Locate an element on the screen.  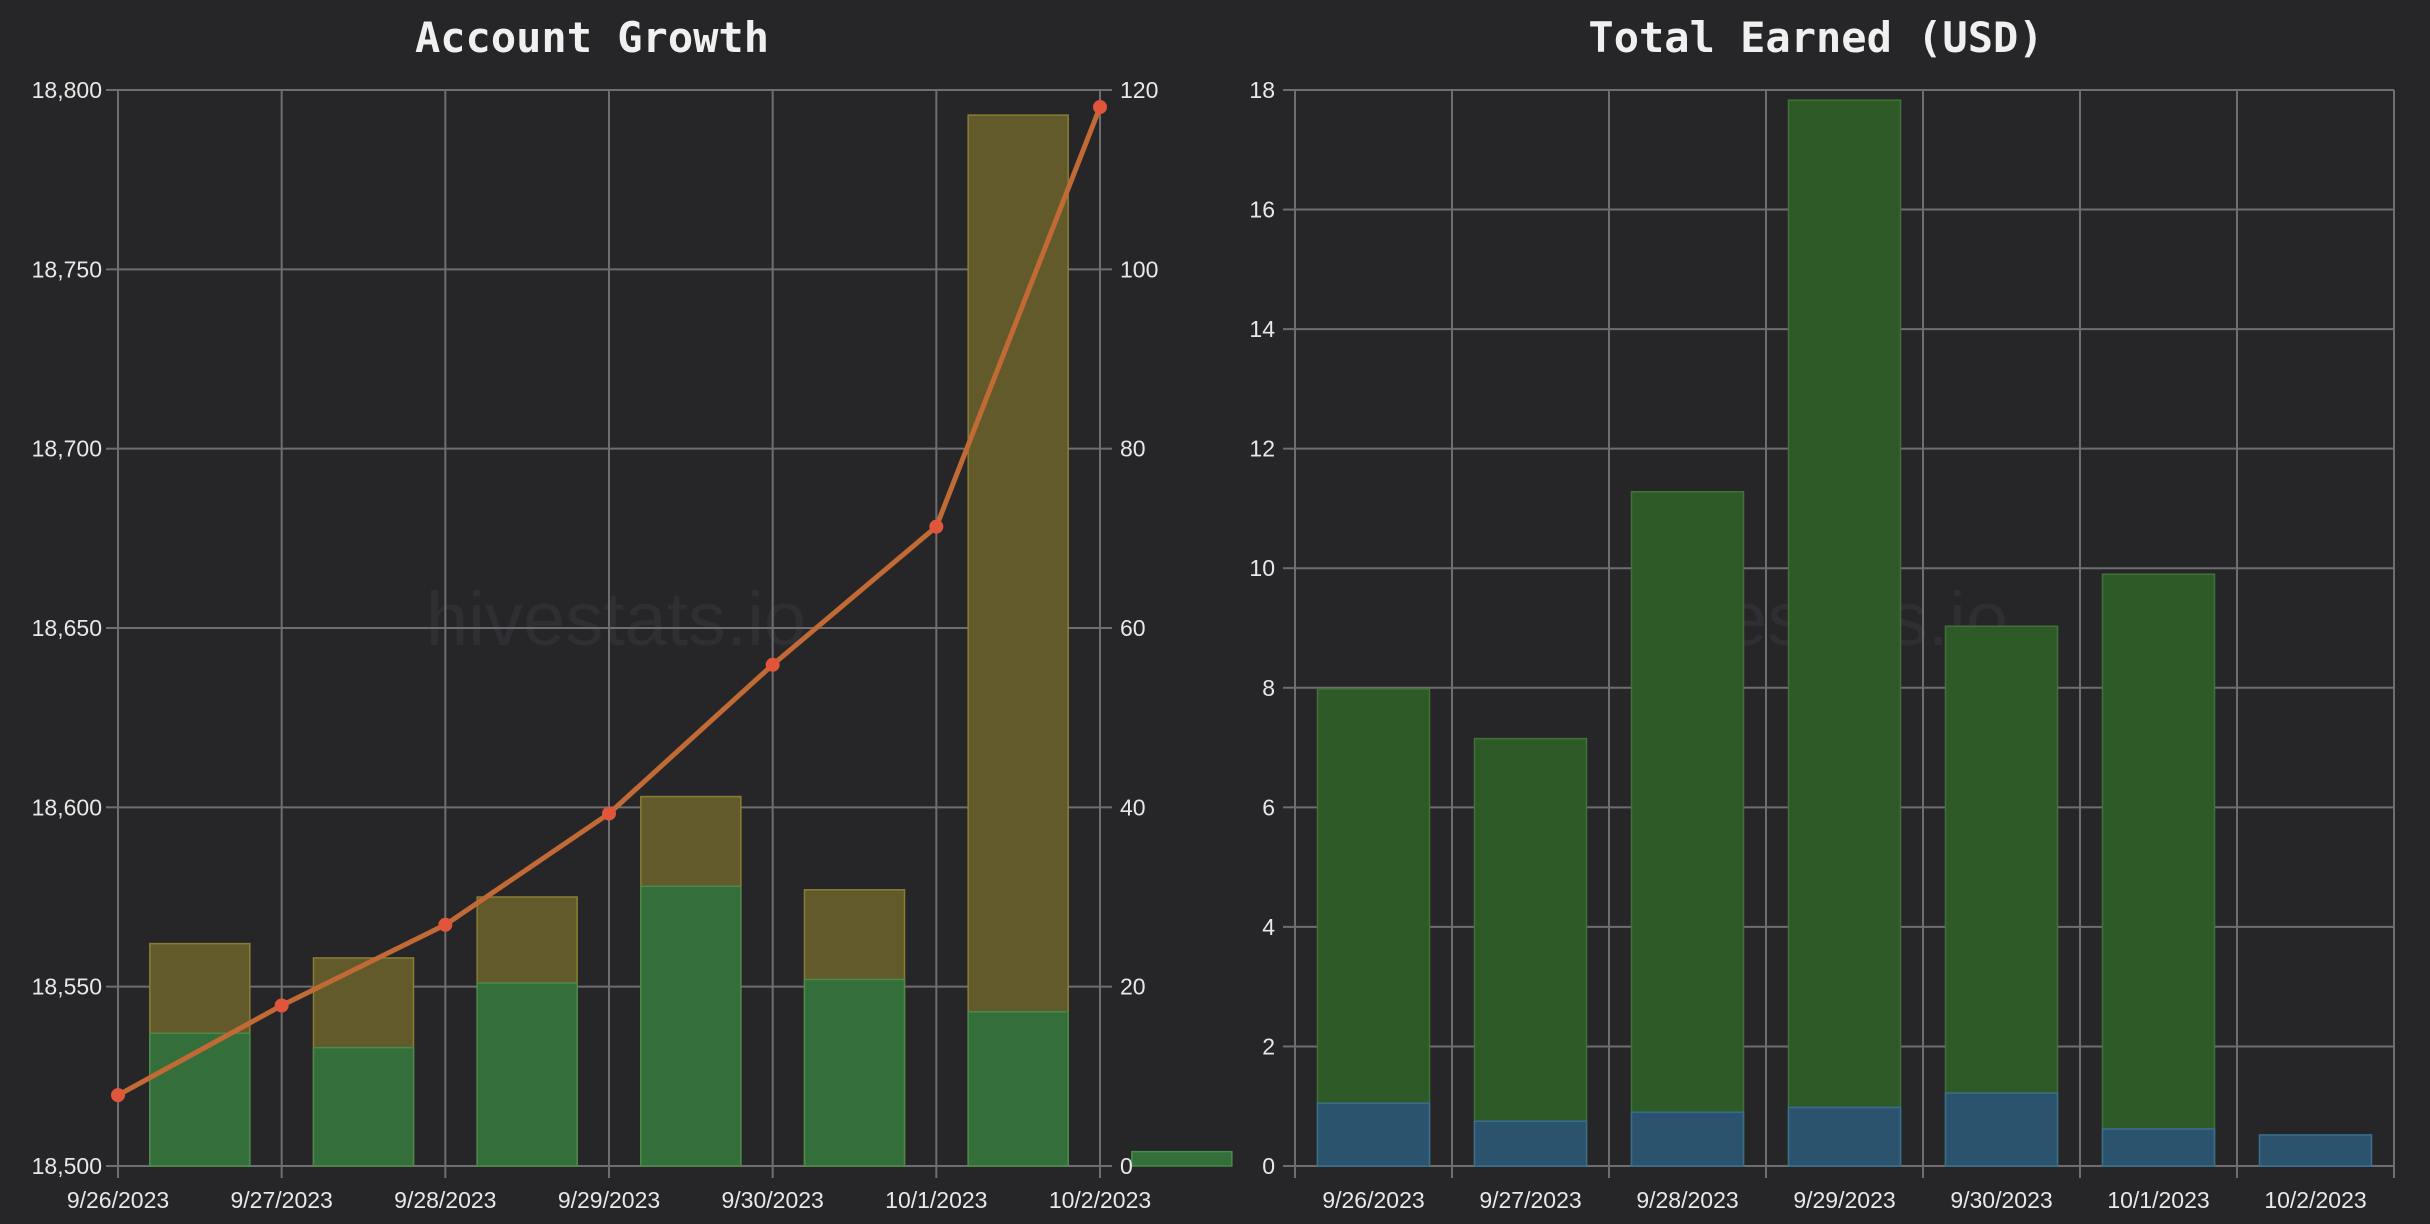
y-left-tick-label: 18,750 is located at coordinates (67, 269).